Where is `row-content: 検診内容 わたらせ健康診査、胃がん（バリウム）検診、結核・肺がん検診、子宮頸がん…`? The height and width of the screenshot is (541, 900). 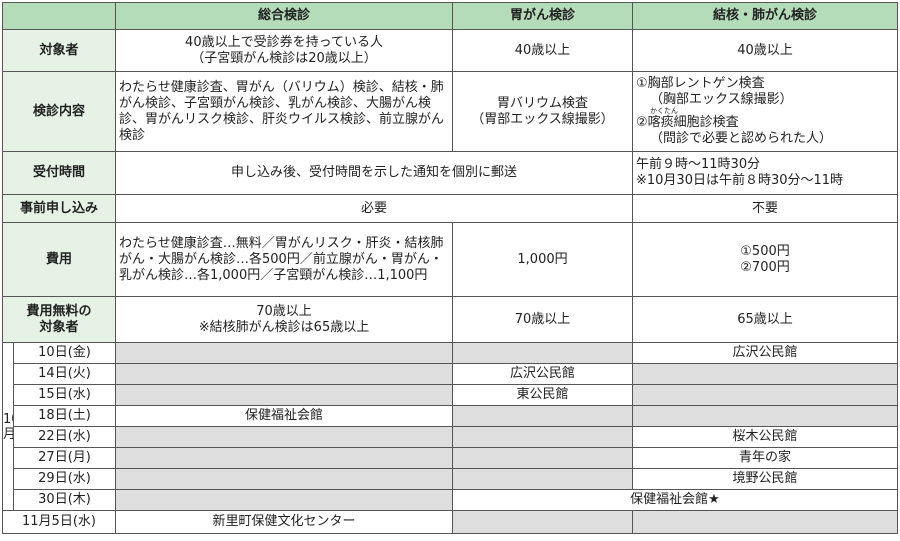
row-content: 検診内容 わたらせ健康診査、胃がん（バリウム）検診、結核・肺がん検診、子宮頸がん… is located at coordinates (450, 111).